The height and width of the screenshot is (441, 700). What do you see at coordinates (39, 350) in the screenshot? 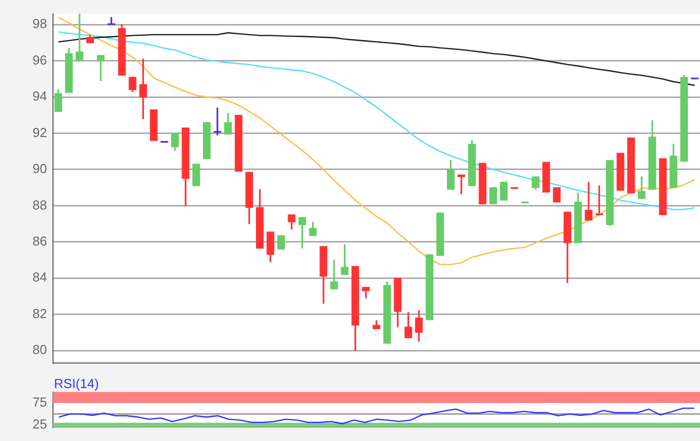
I see `y-tick-label: 80` at bounding box center [39, 350].